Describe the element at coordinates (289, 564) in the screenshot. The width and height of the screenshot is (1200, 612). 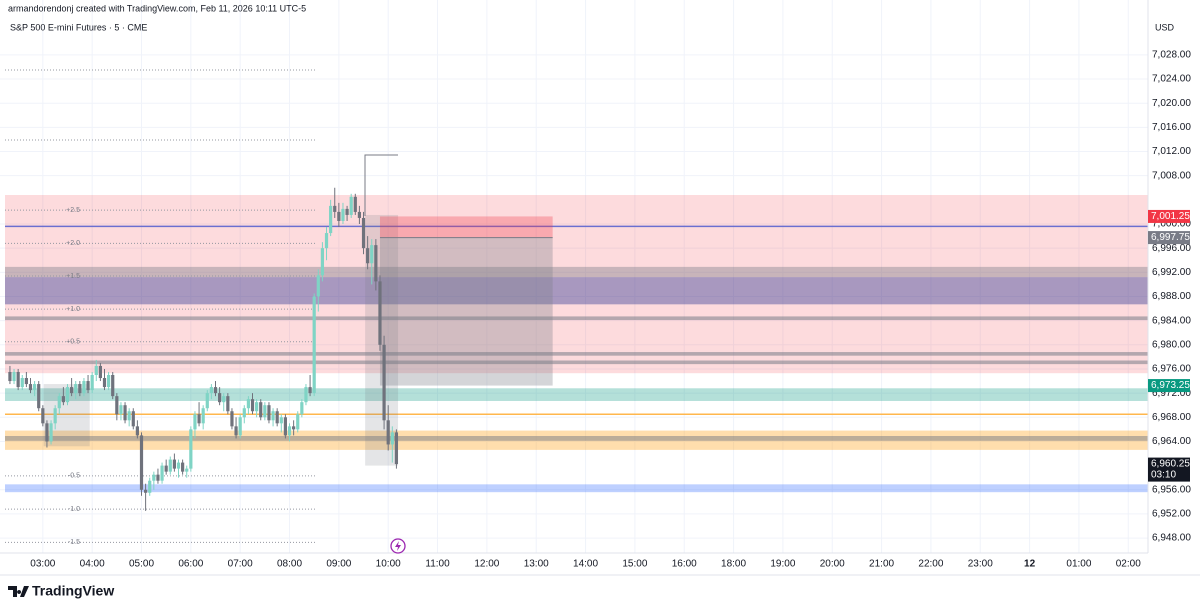
I see `x-tick-label: 08:00` at that location.